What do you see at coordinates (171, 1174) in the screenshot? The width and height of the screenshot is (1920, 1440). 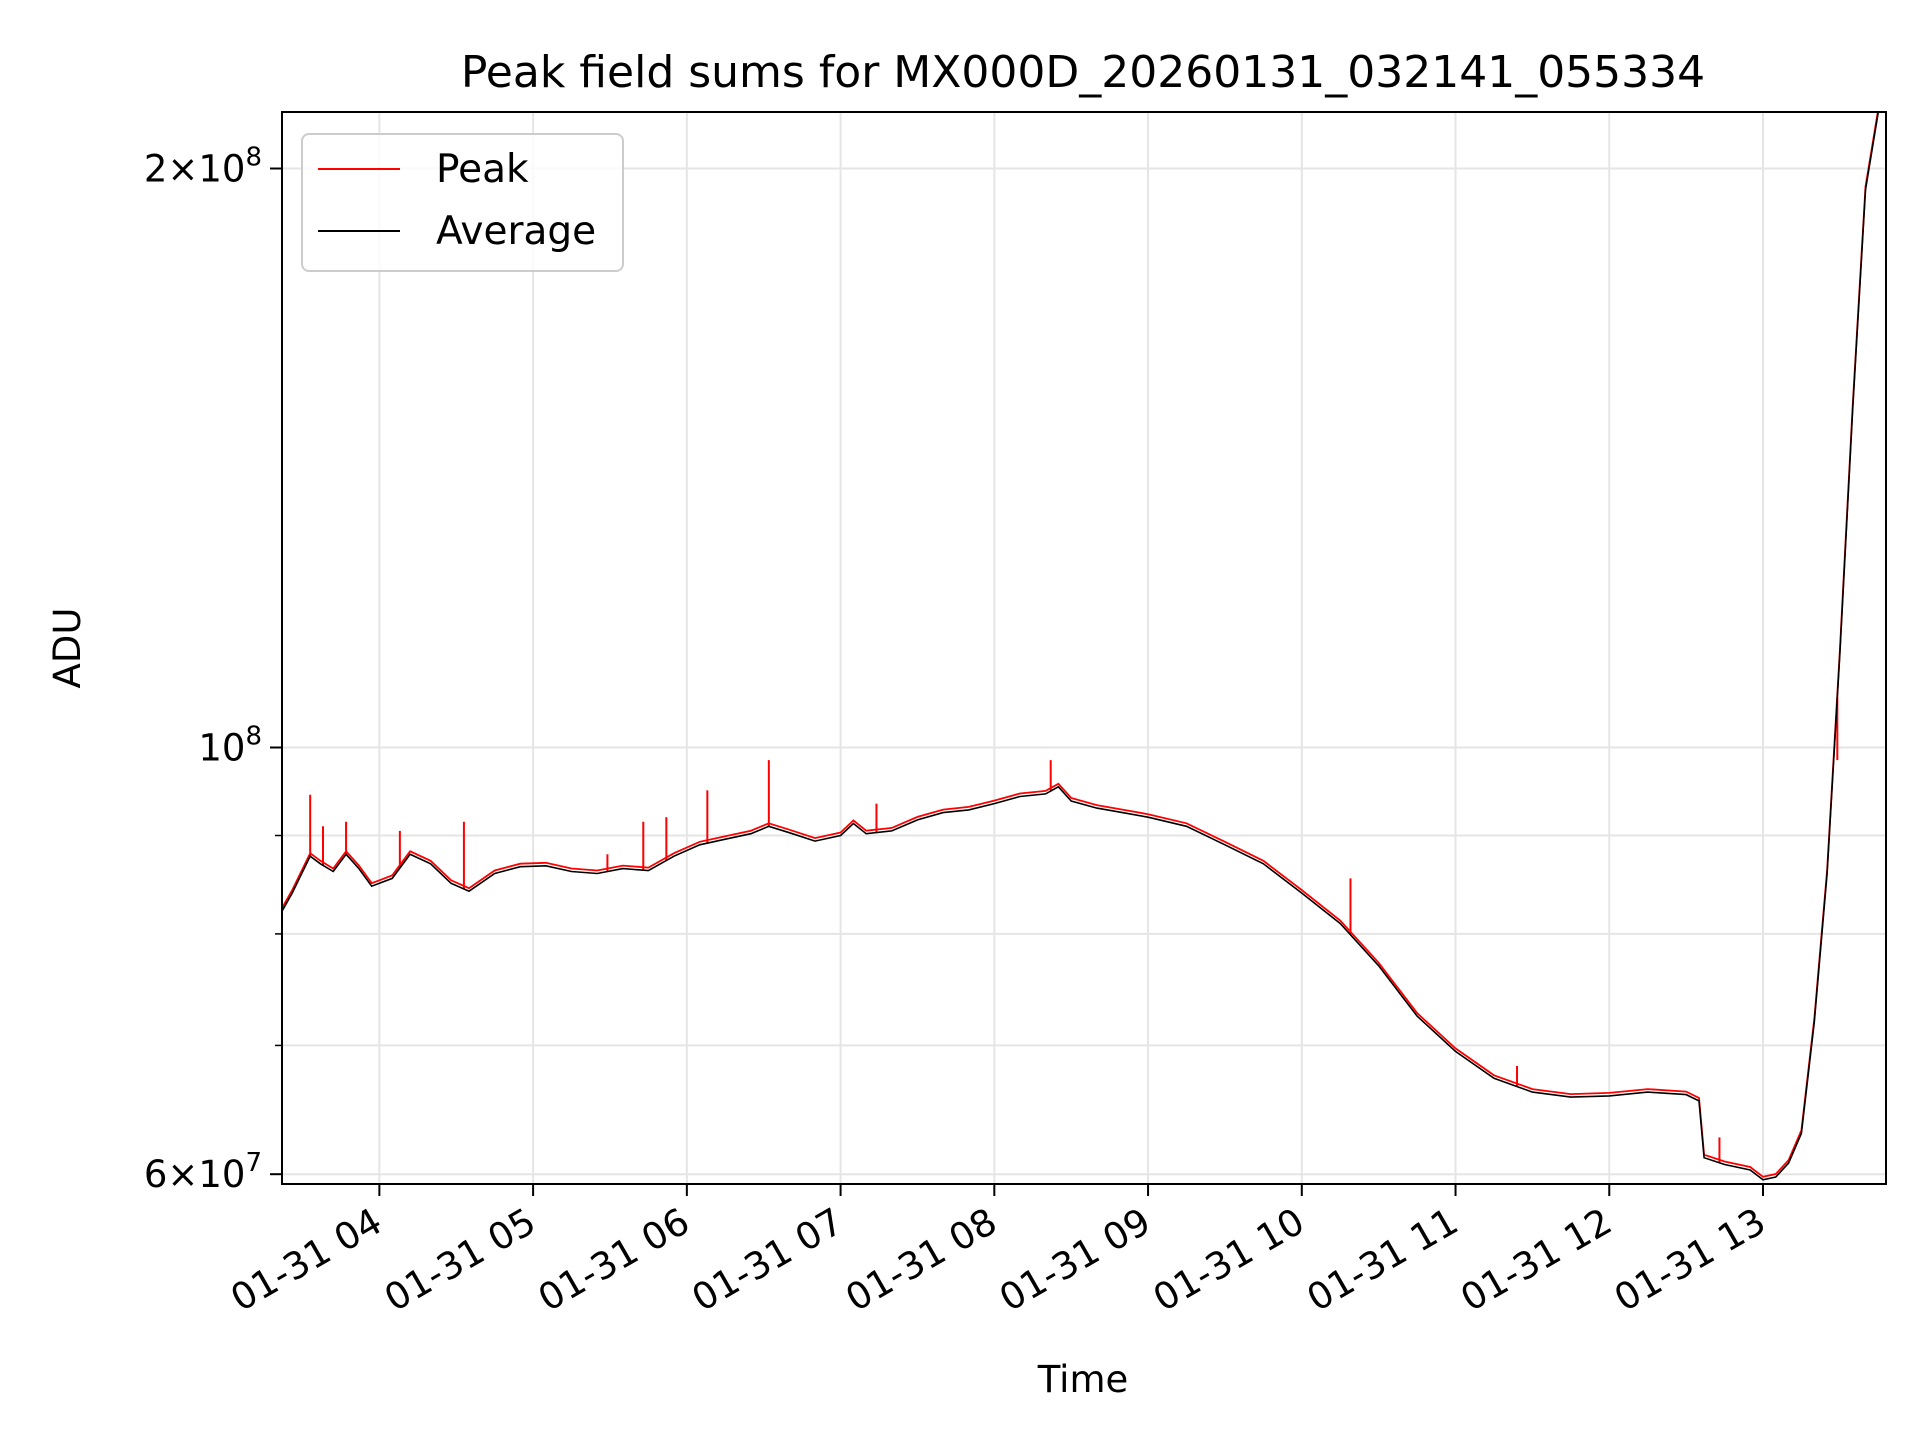 I see `y-tick-label-part: 6×` at bounding box center [171, 1174].